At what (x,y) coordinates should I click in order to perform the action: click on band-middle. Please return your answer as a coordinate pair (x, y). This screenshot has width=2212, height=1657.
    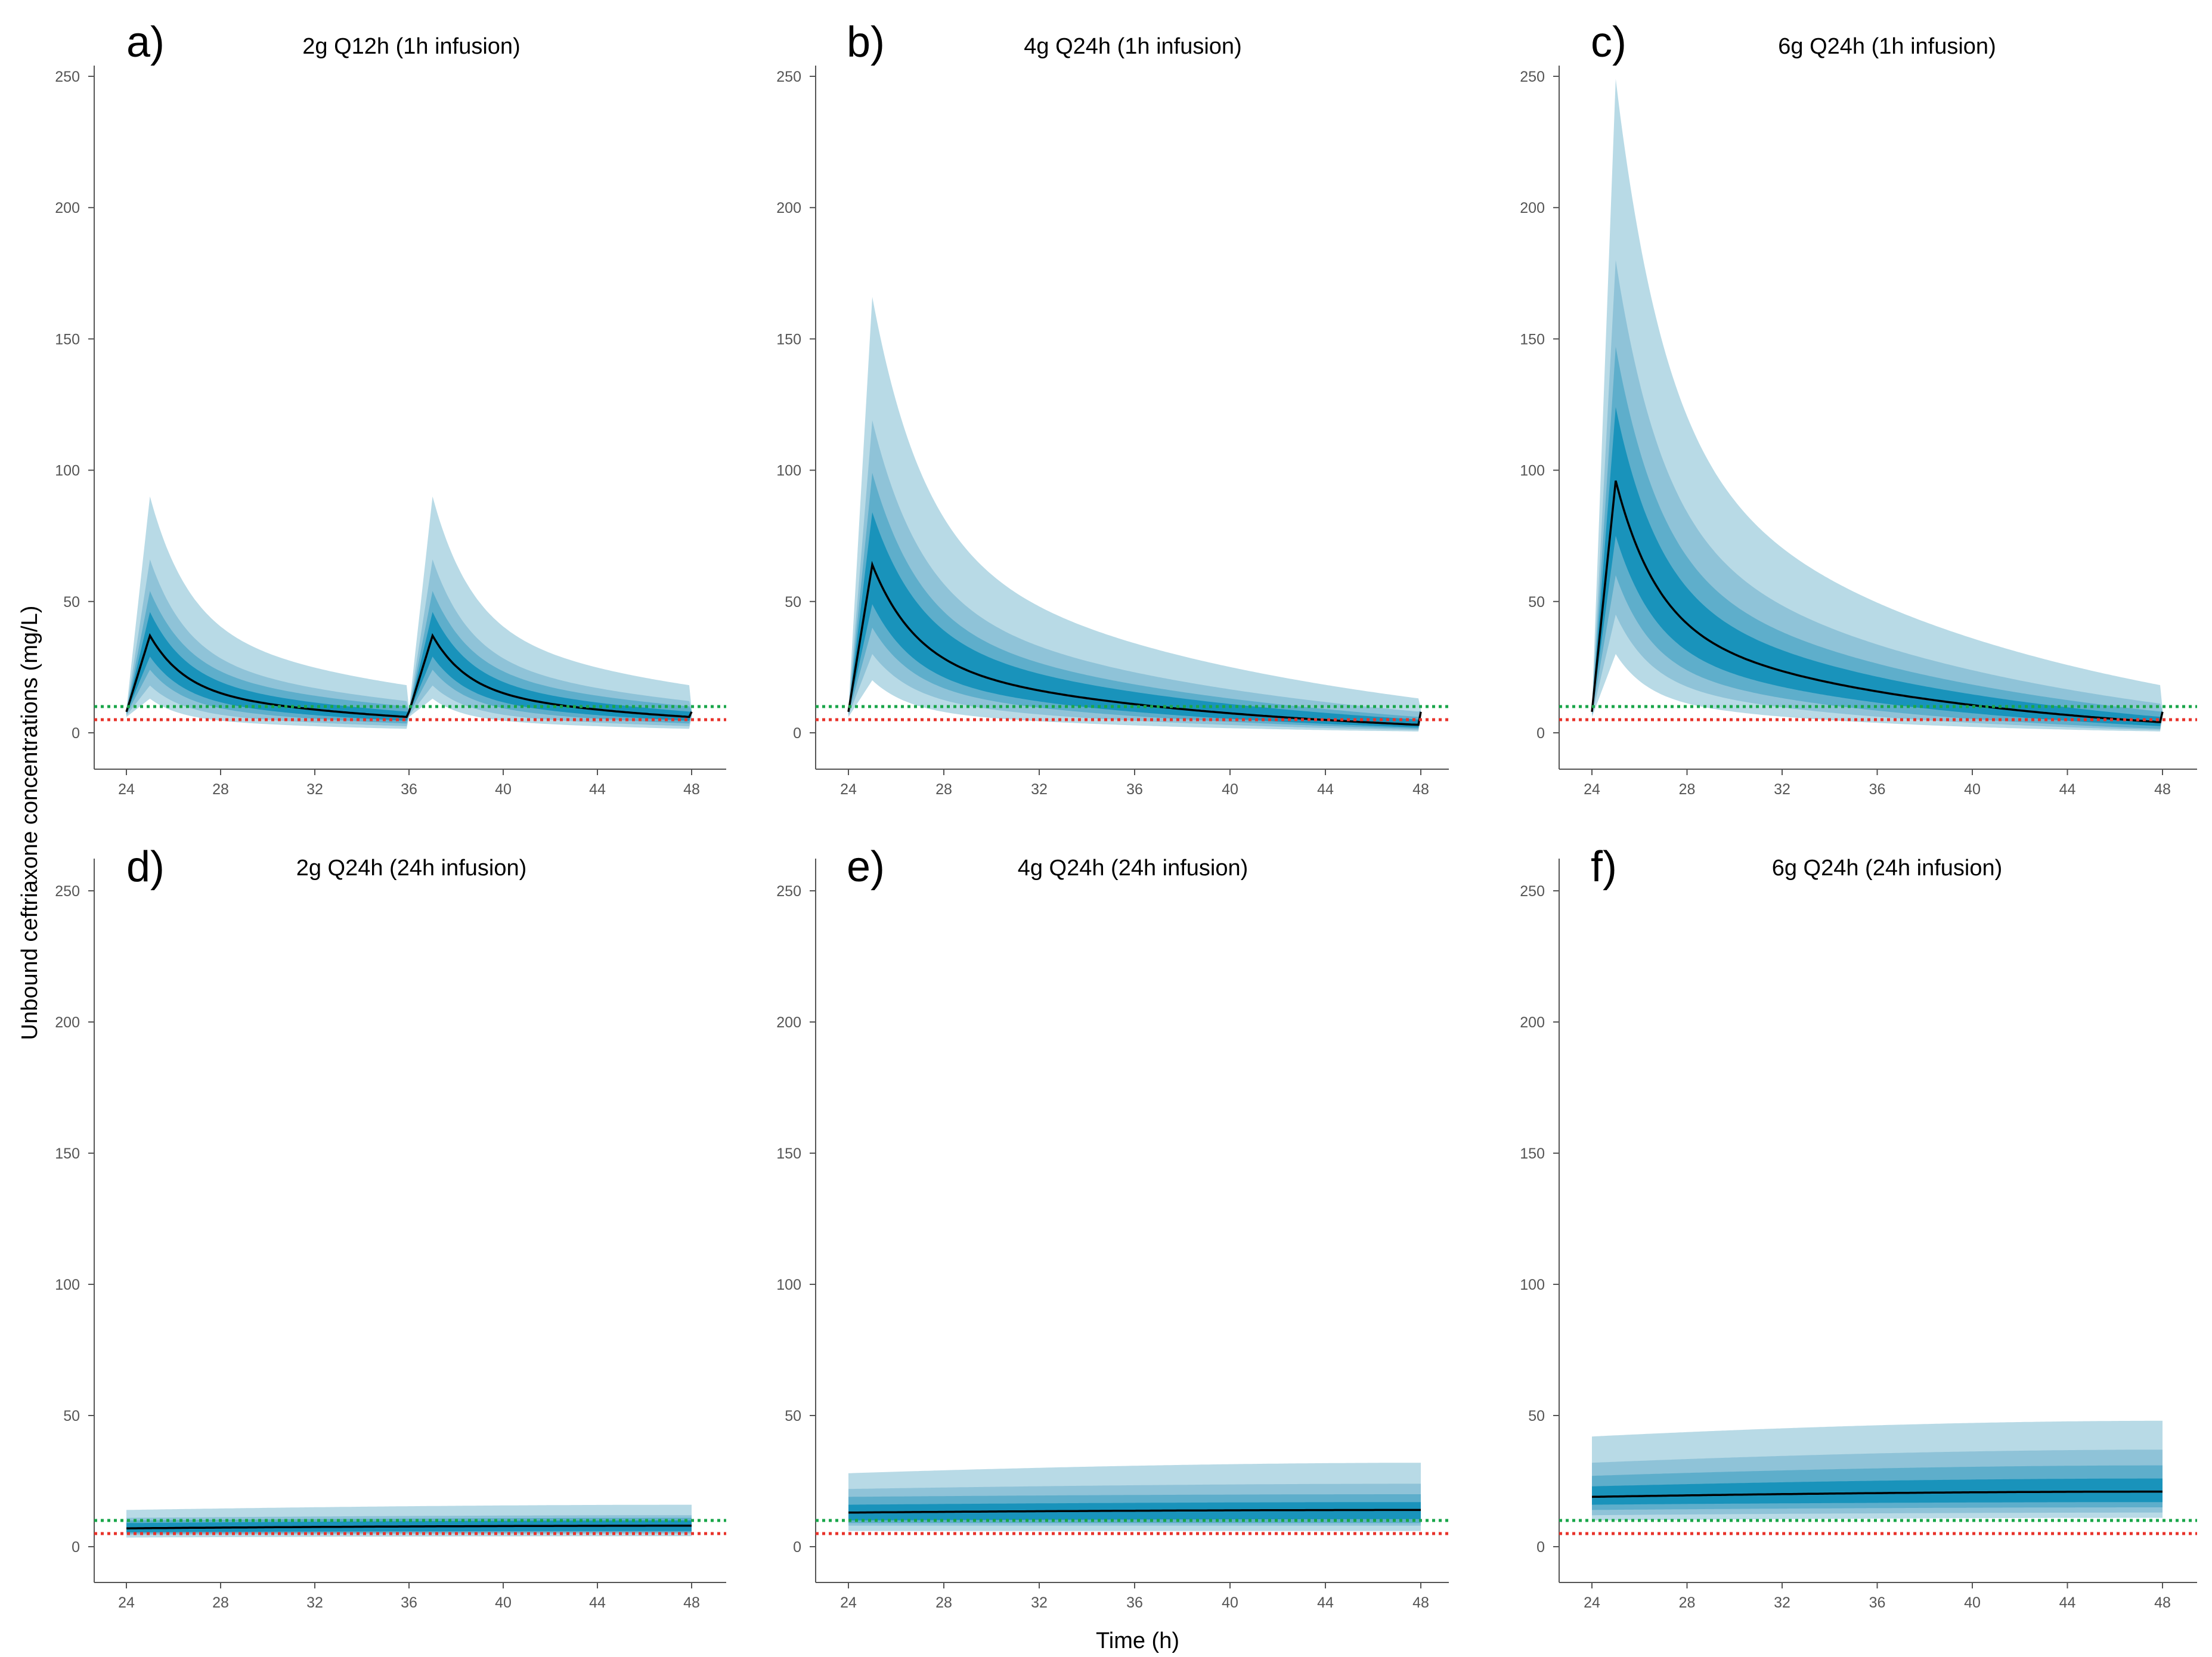
    Looking at the image, I should click on (409, 643).